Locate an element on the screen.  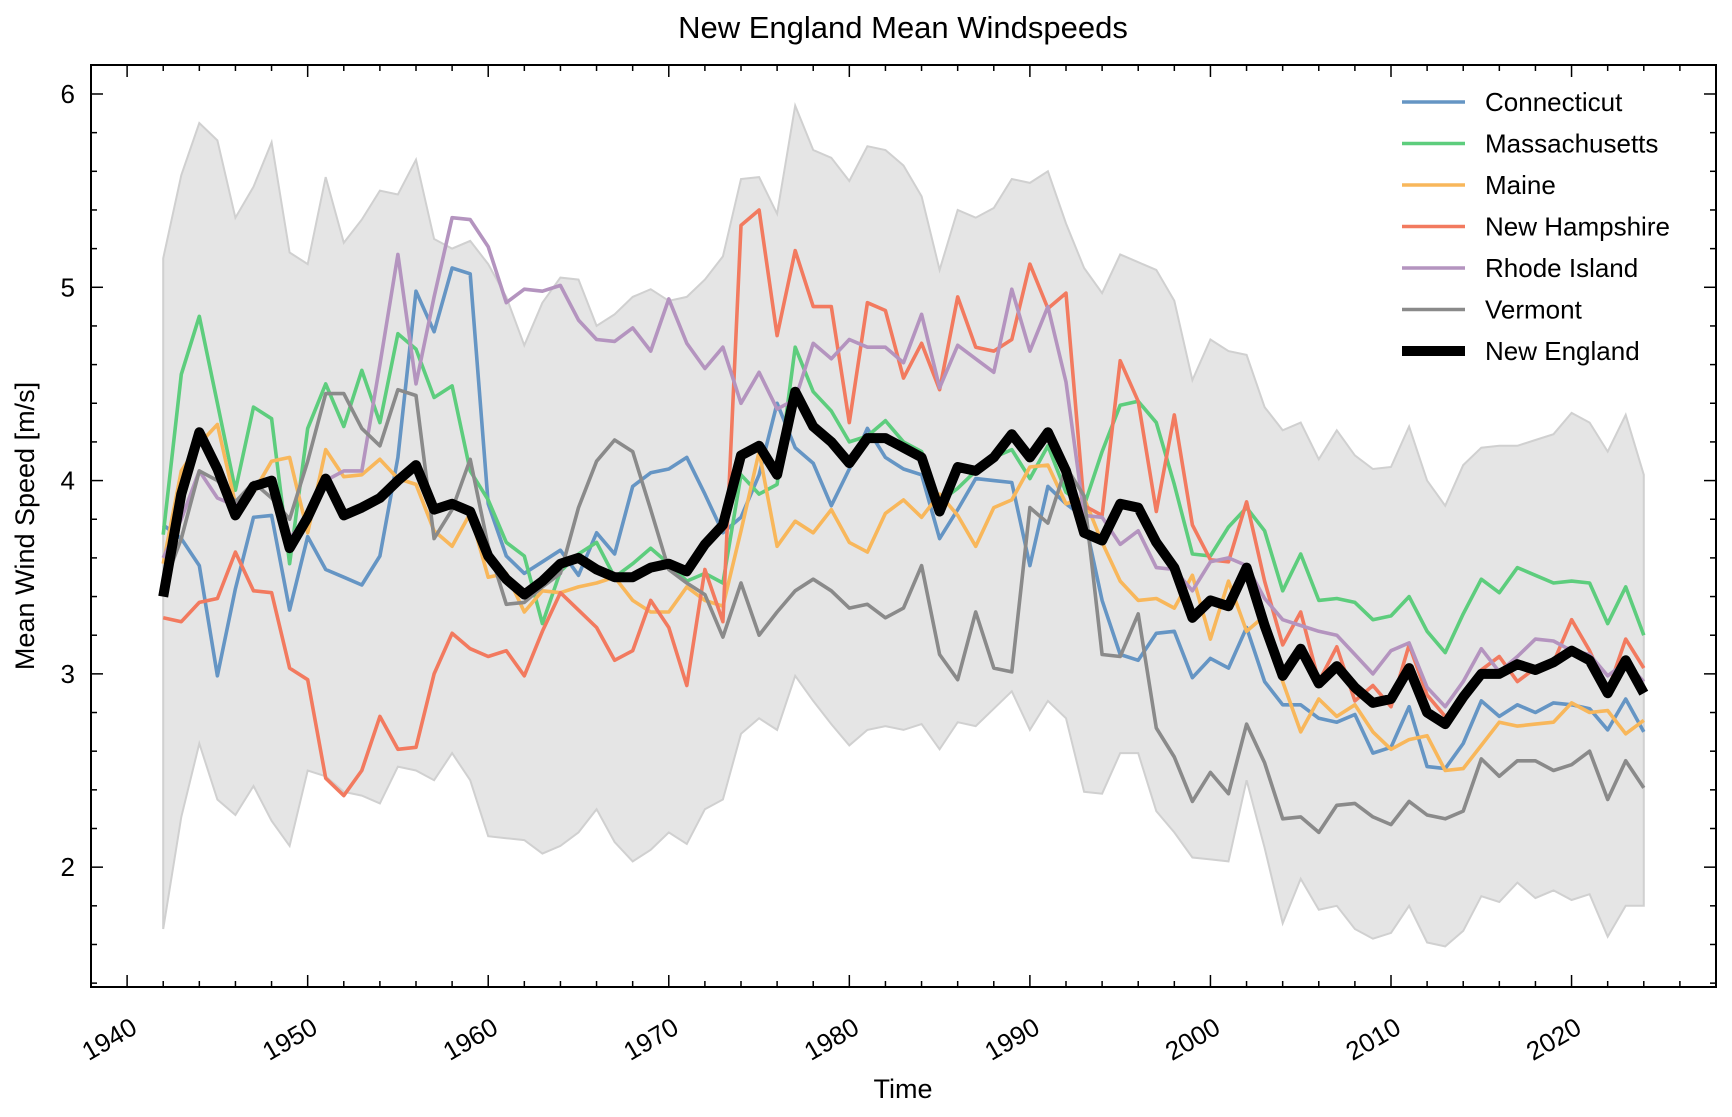
y-tick-label: 4 is located at coordinates (68, 481).